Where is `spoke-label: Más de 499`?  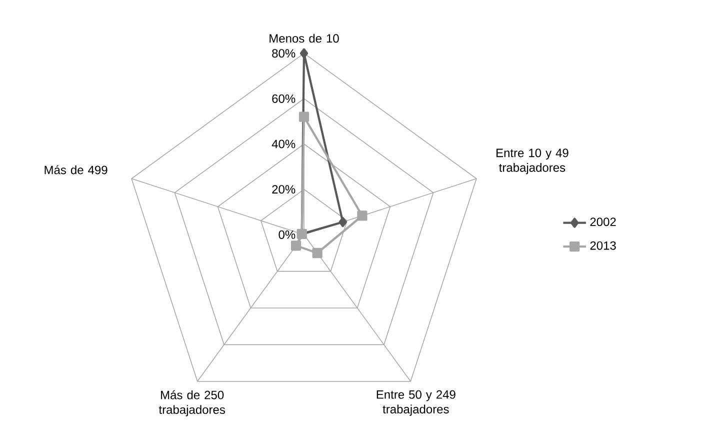 spoke-label: Más de 499 is located at coordinates (76, 169).